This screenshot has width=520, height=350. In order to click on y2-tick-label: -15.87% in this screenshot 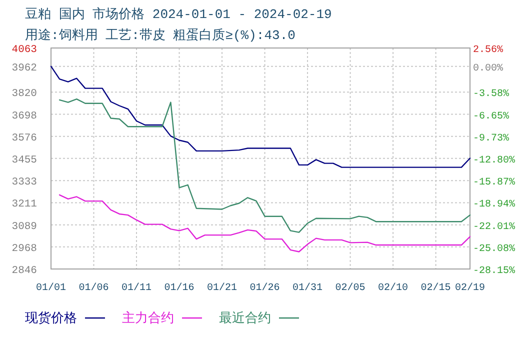, I will do `click(494, 183)`.